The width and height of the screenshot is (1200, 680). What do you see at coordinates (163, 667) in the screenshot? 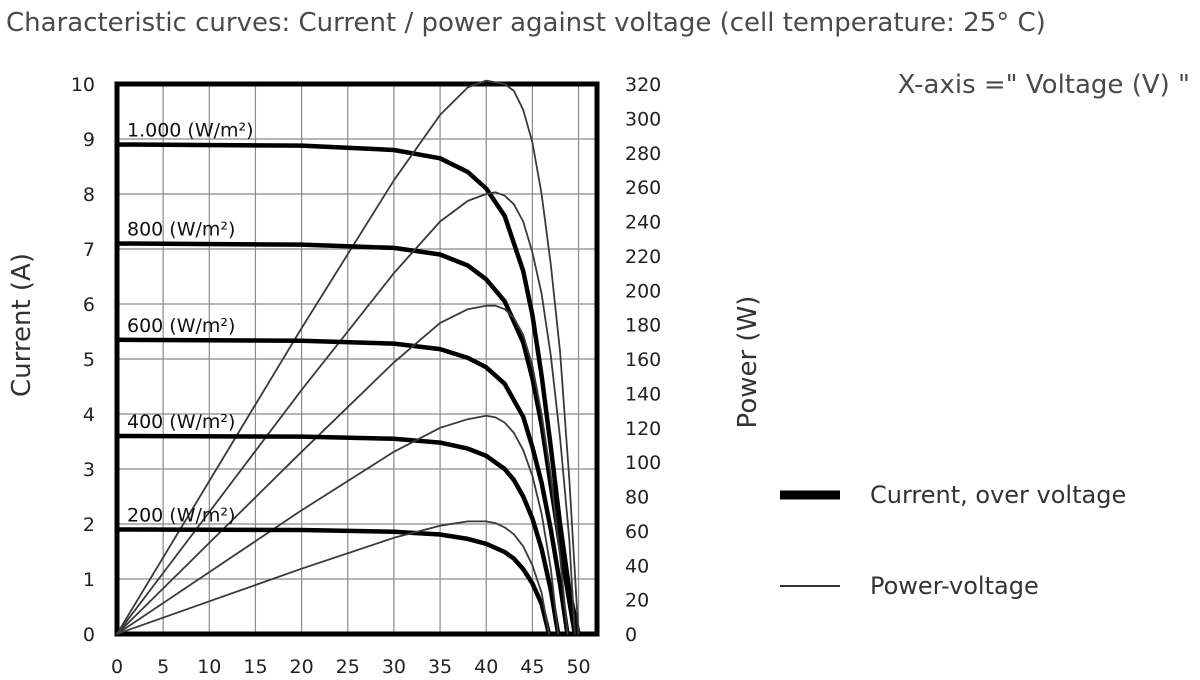
I see `x-tick-label: 5` at bounding box center [163, 667].